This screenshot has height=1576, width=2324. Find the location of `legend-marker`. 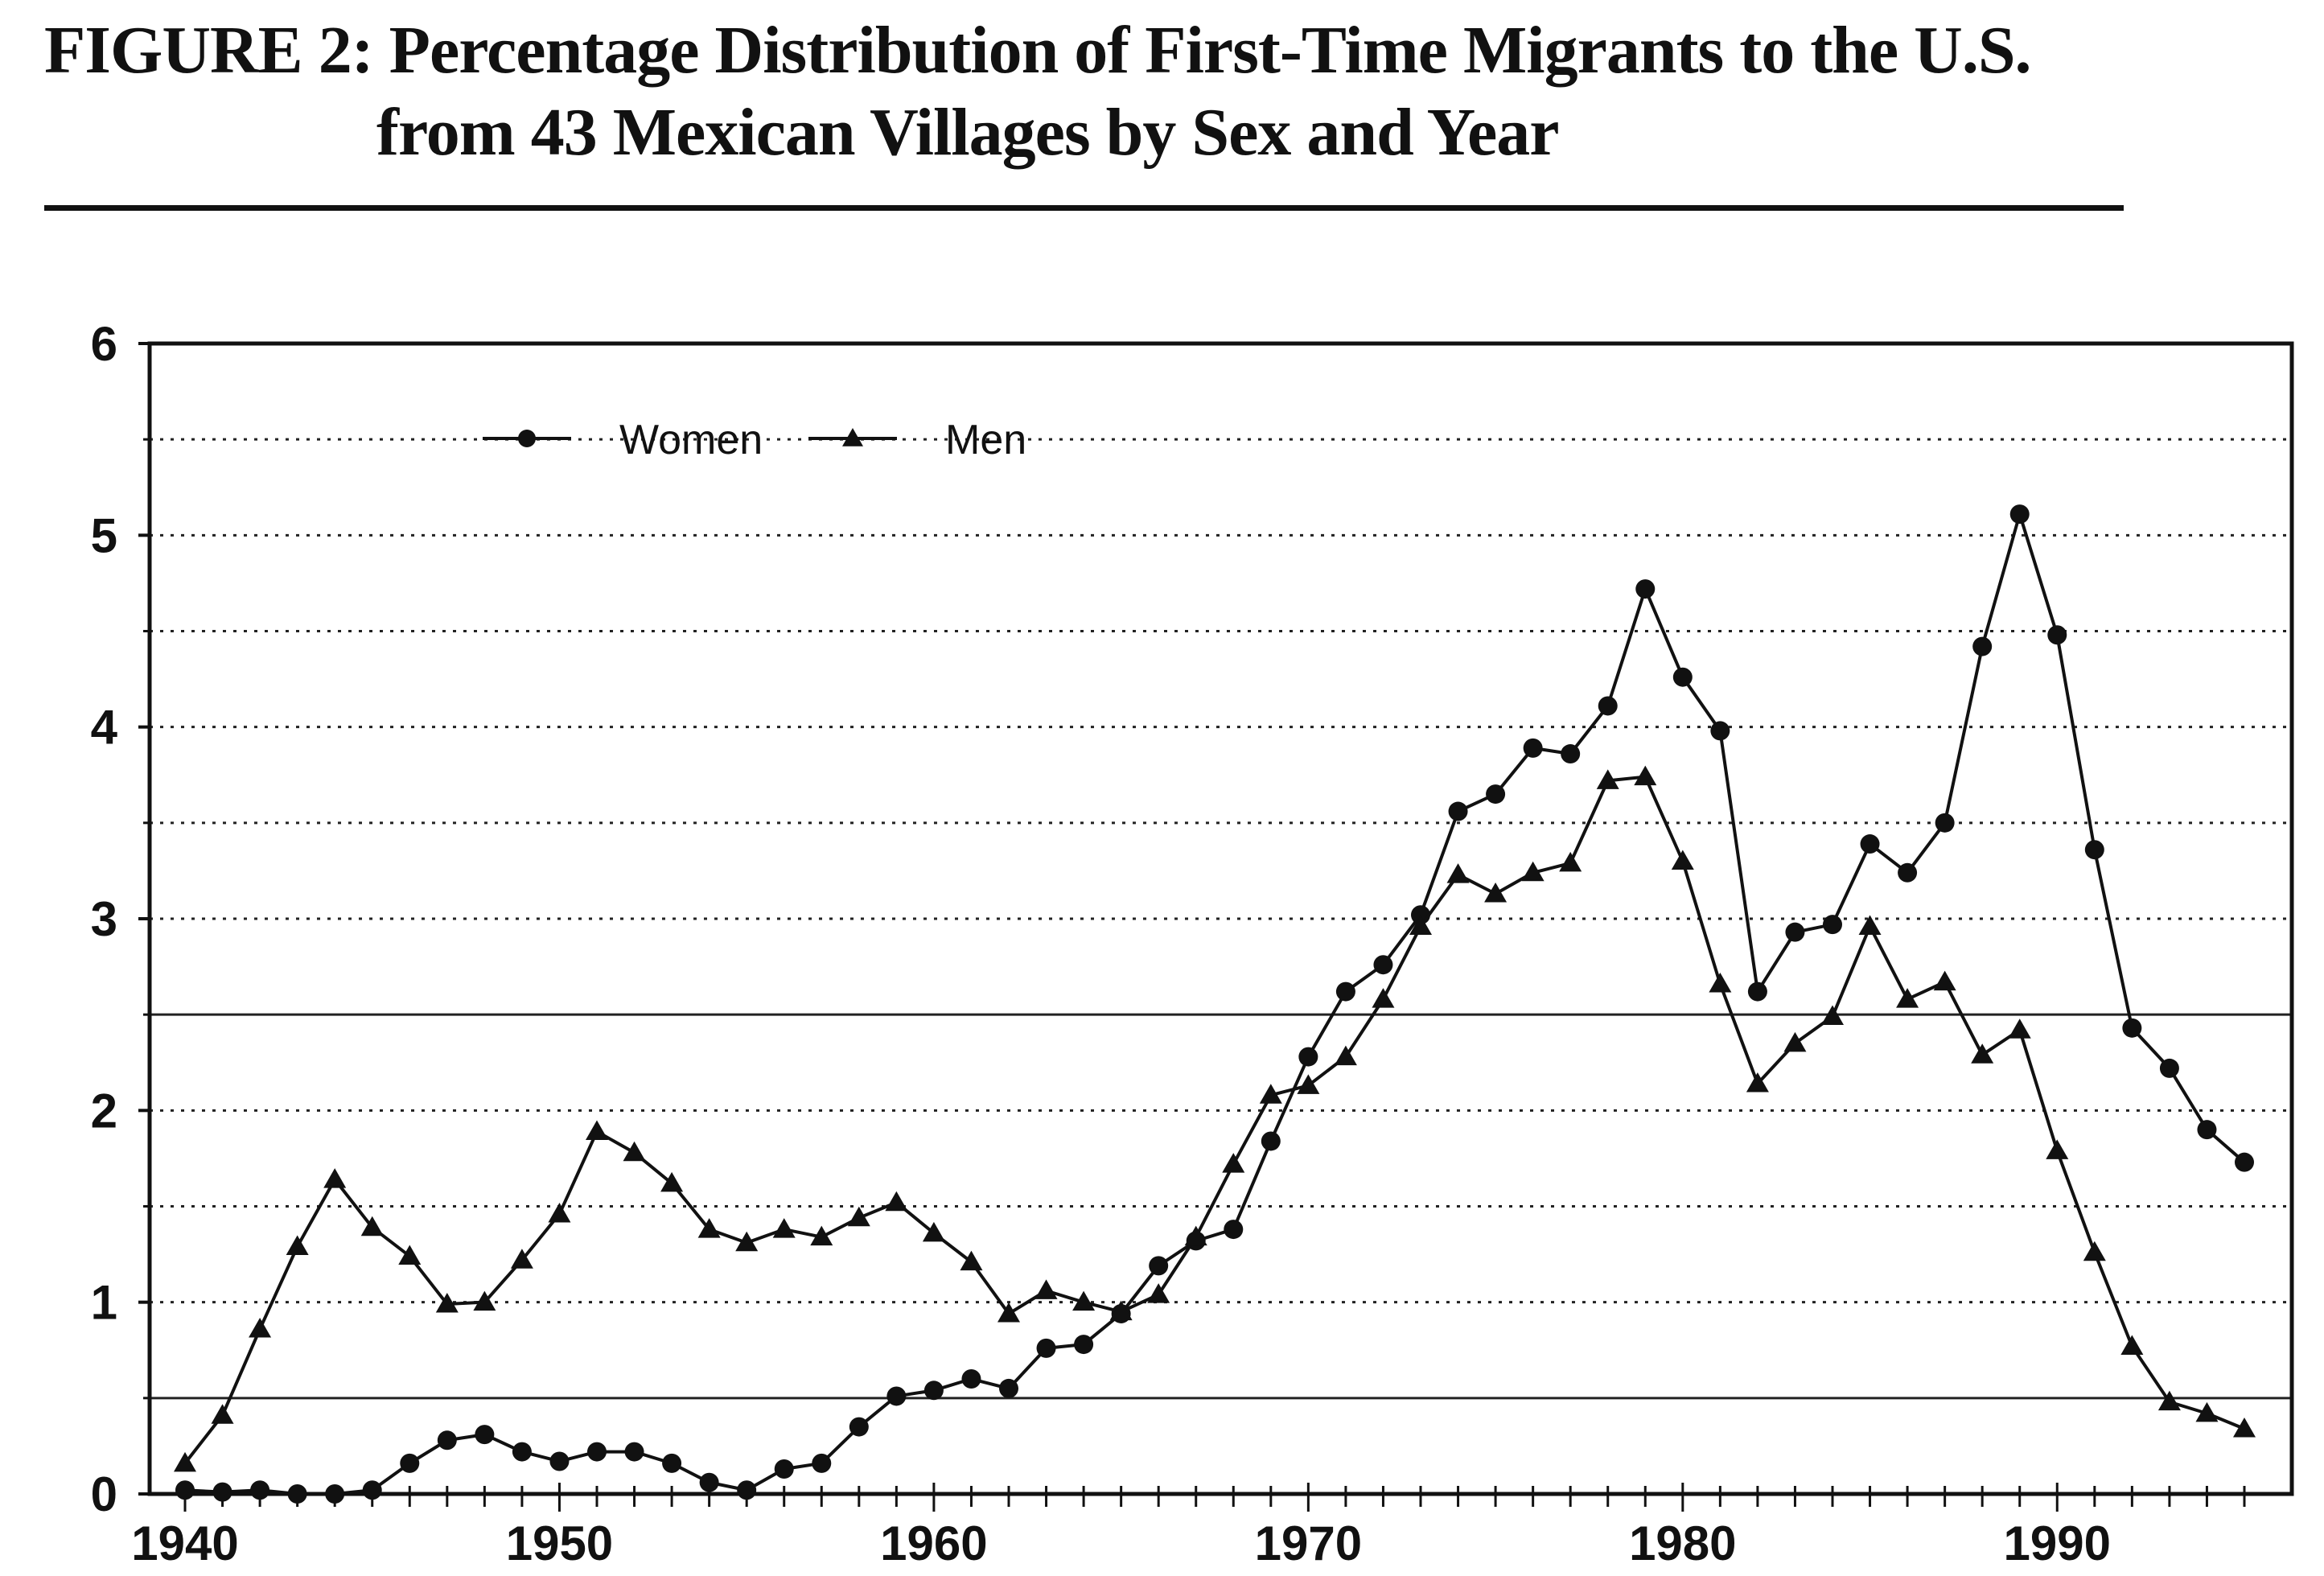

legend-marker is located at coordinates (527, 438).